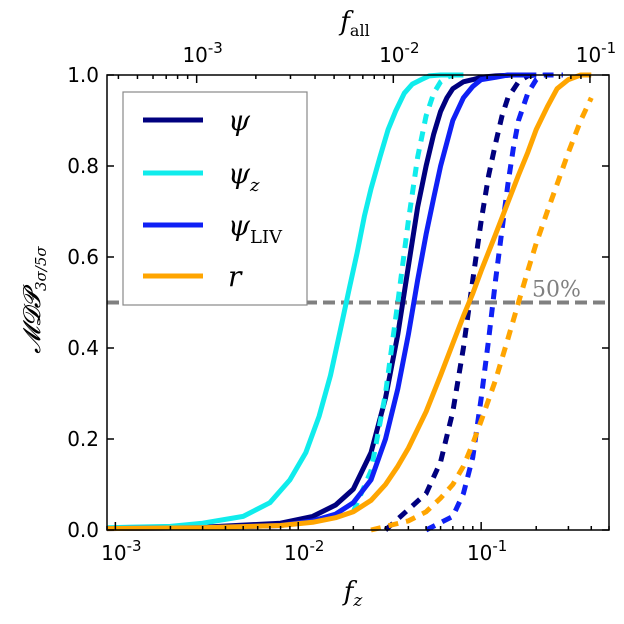  What do you see at coordinates (399, 53) in the screenshot?
I see `top-x-tick-label: 10⁻²` at bounding box center [399, 53].